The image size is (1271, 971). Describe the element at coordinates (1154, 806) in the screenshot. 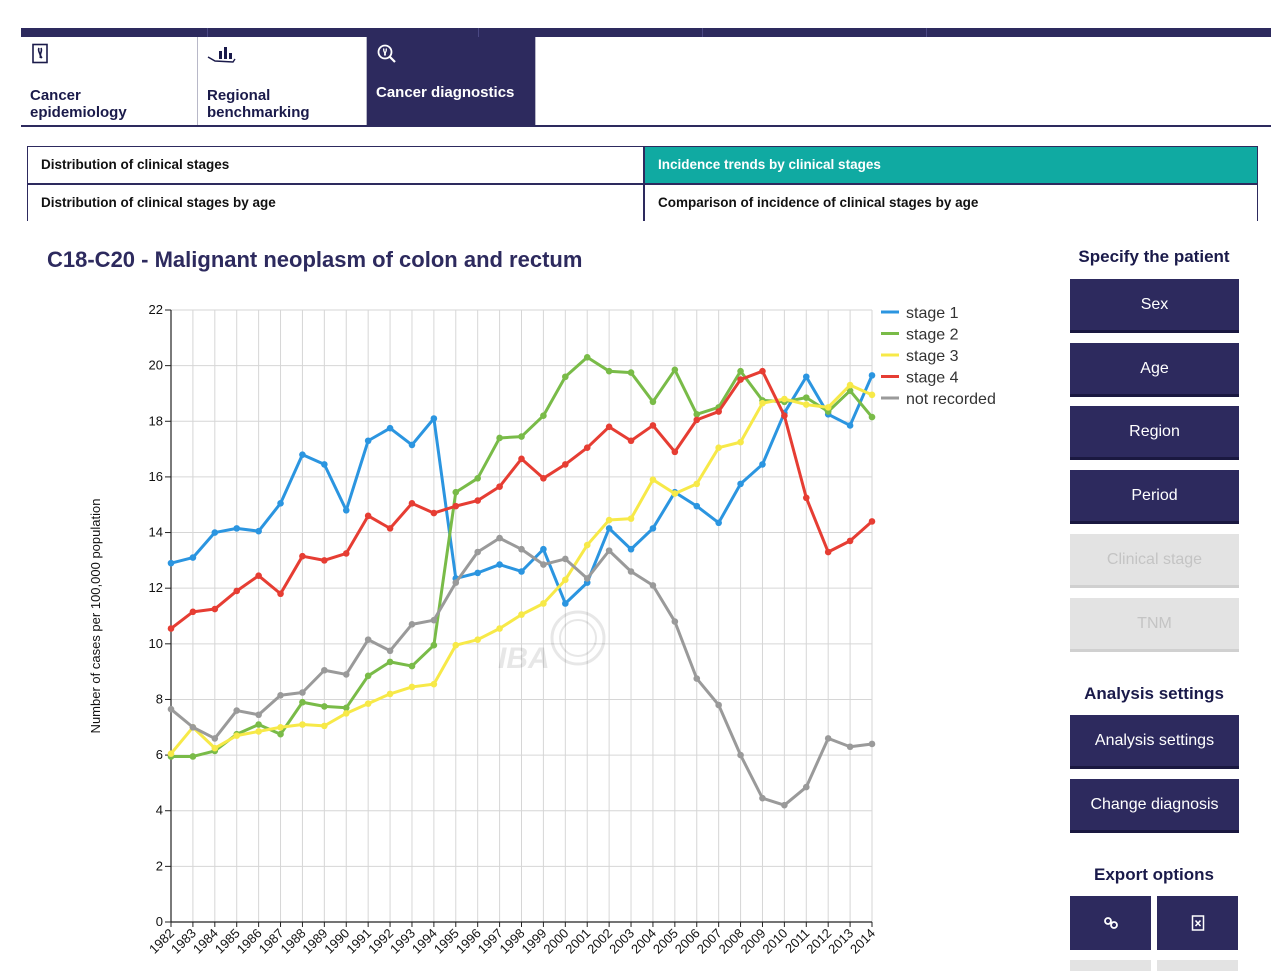

I see `change-diagnosis-button: Change diagnosis` at that location.